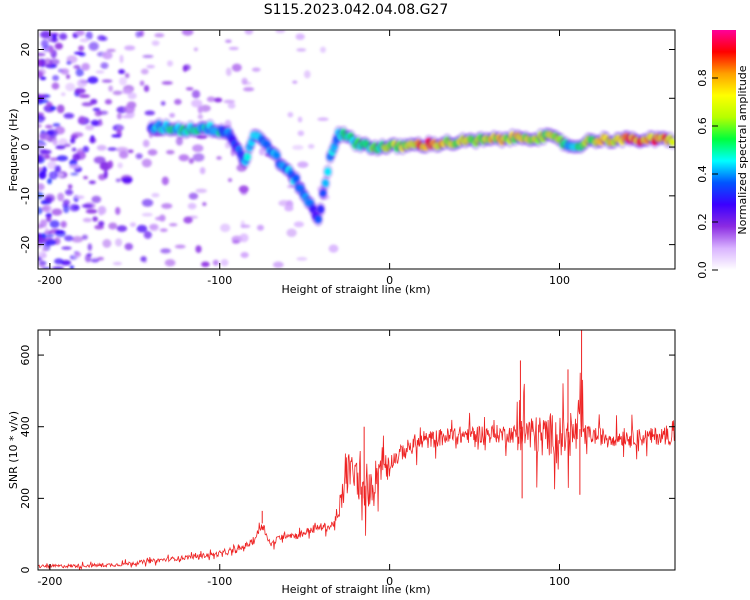  What do you see at coordinates (25, 570) in the screenshot?
I see `snr-y-tick-label: 0` at bounding box center [25, 570].